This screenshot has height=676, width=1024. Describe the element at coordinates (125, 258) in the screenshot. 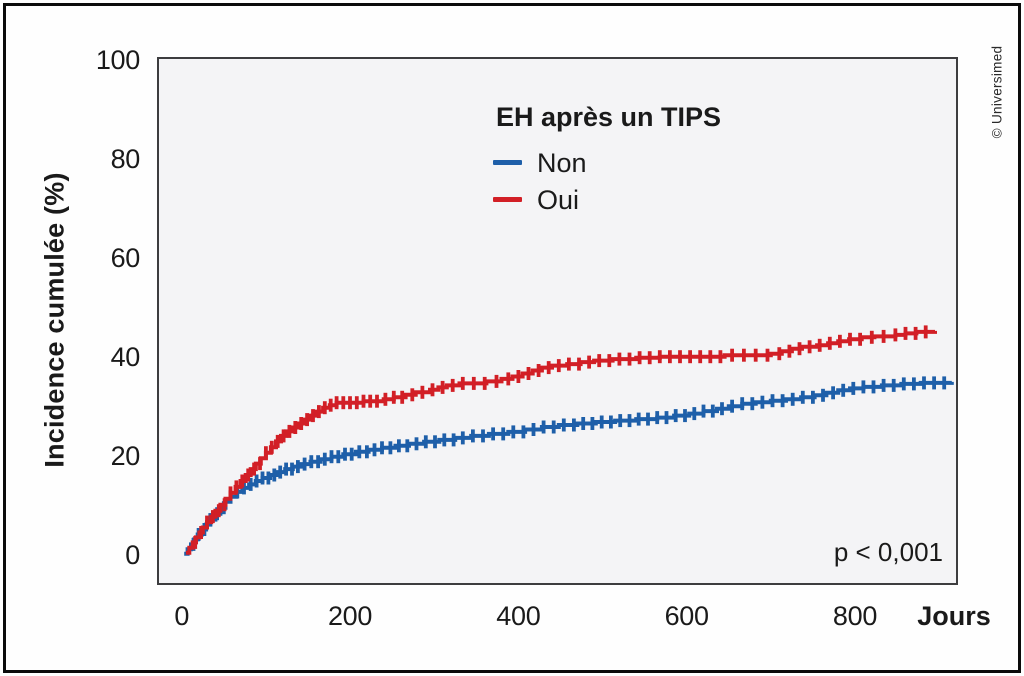

I see `y-tick-label: 60` at that location.